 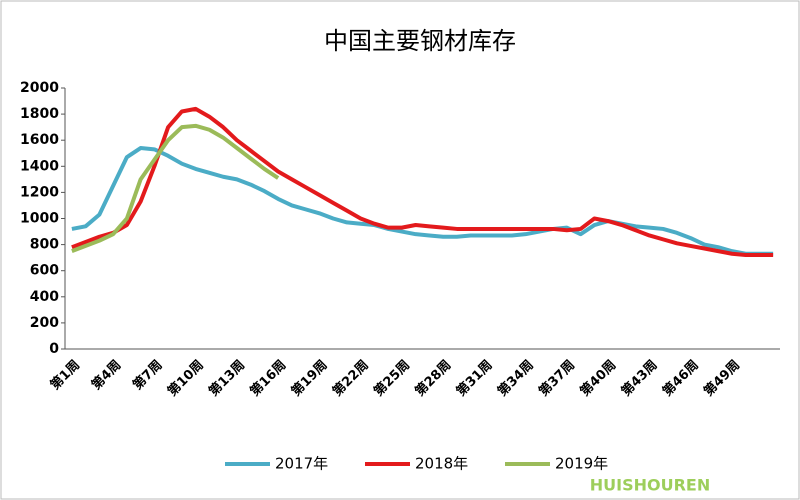 I want to click on y-tick-label: 1600, so click(x=39, y=140).